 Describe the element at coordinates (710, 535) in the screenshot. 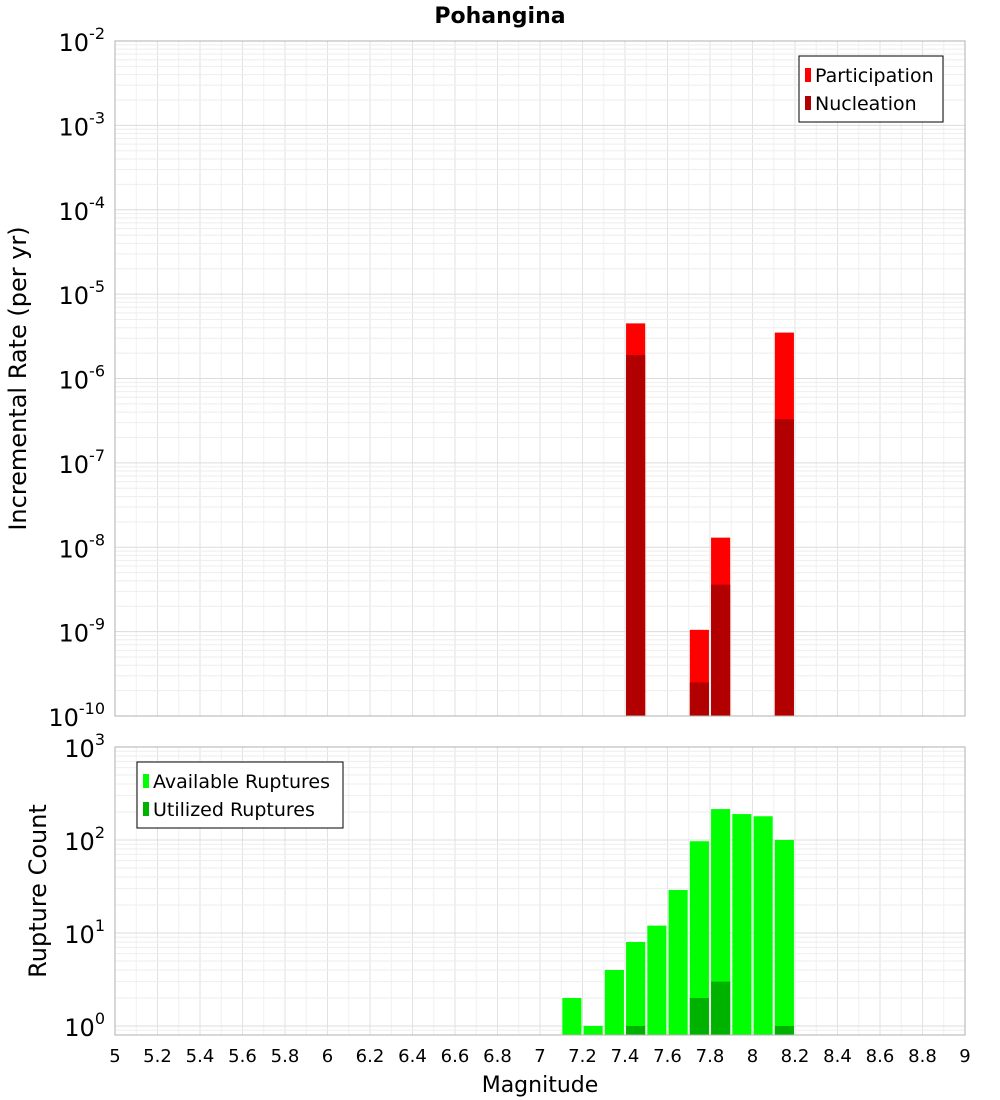

I see `series-nucleation` at that location.